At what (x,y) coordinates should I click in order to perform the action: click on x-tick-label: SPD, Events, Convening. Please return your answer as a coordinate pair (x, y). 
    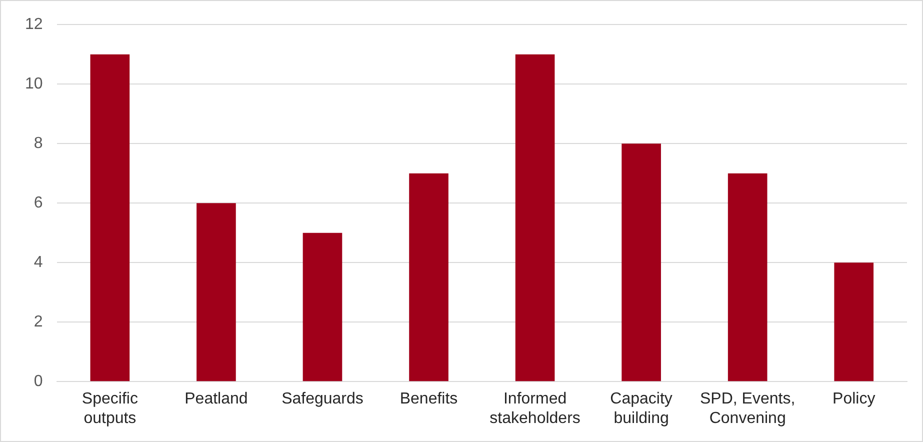
    Looking at the image, I should click on (748, 408).